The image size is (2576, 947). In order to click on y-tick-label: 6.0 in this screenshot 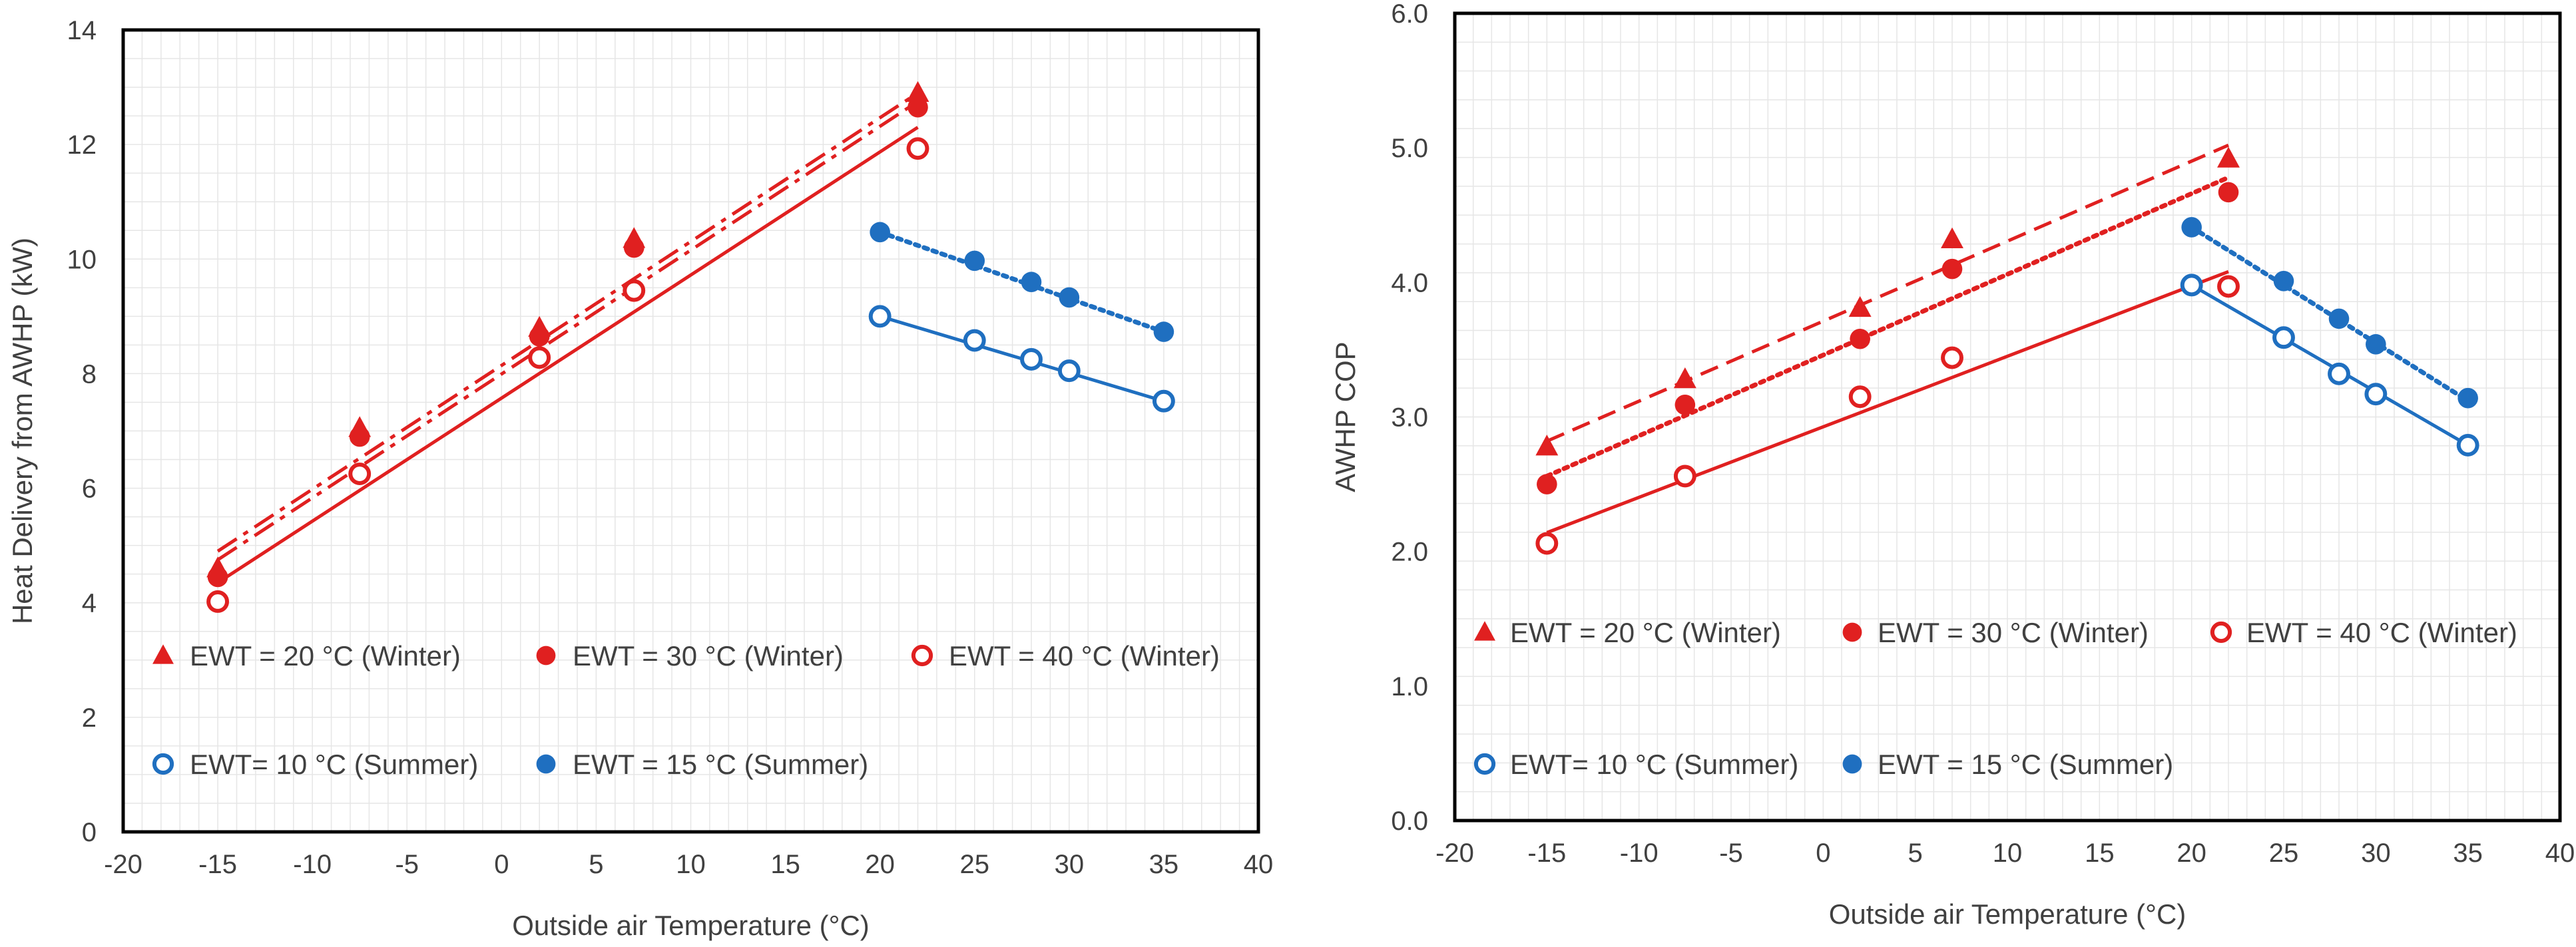, I will do `click(1410, 15)`.